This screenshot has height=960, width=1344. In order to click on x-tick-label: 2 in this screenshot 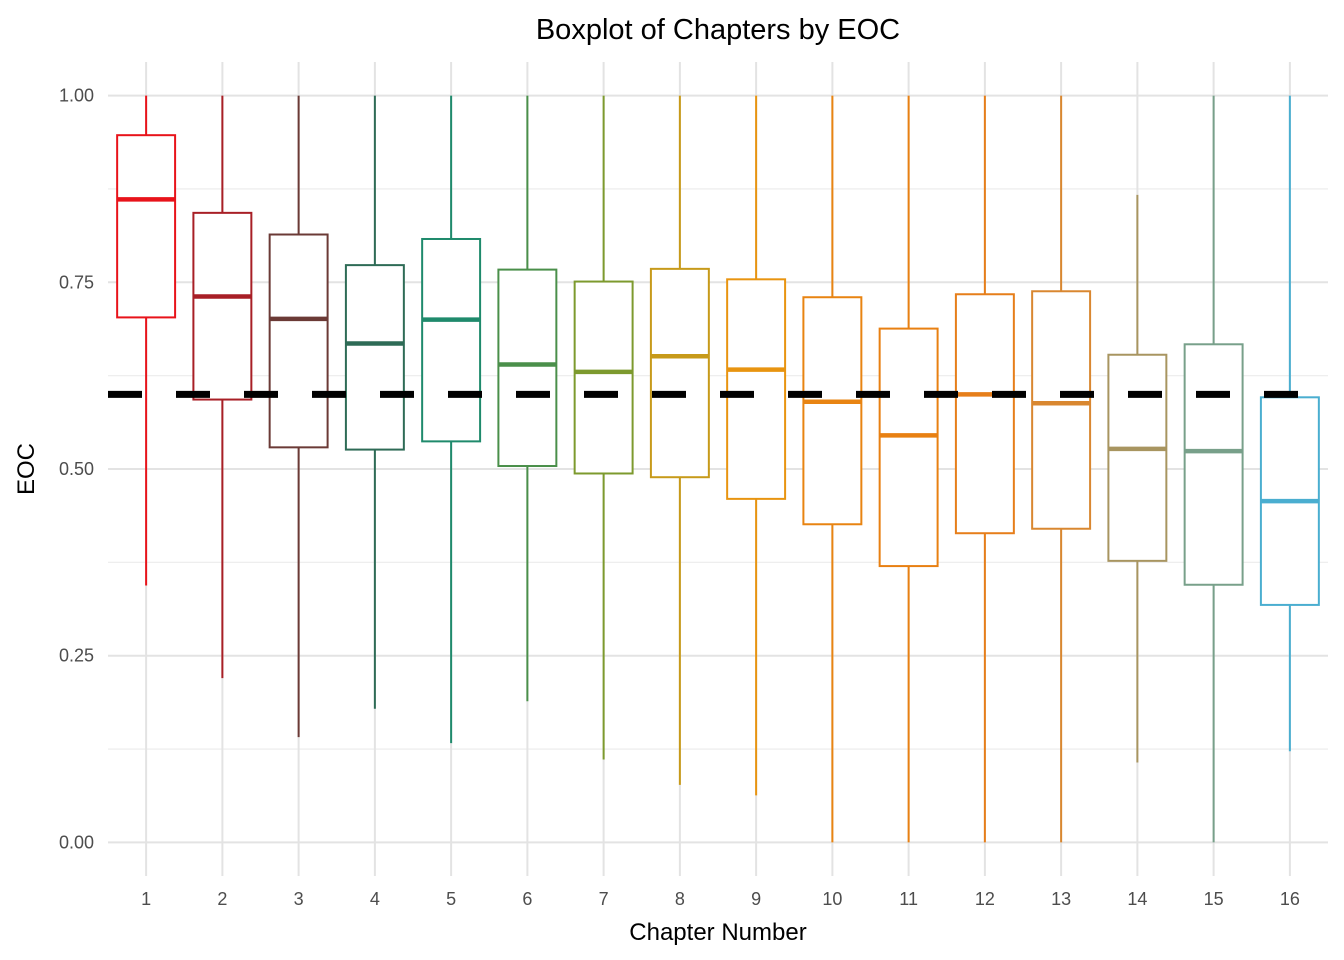, I will do `click(222, 899)`.